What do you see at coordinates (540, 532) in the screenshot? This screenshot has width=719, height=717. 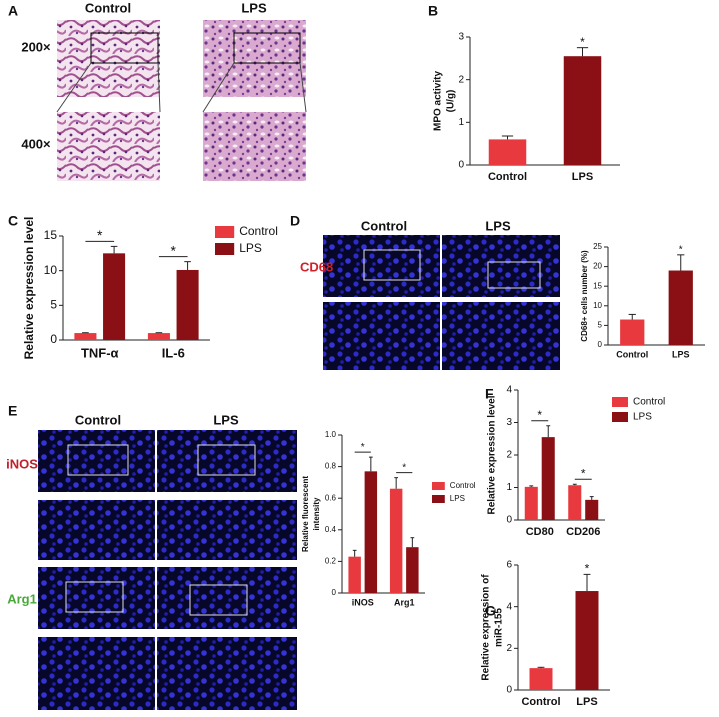 I see `x-tick-label: CD80` at bounding box center [540, 532].